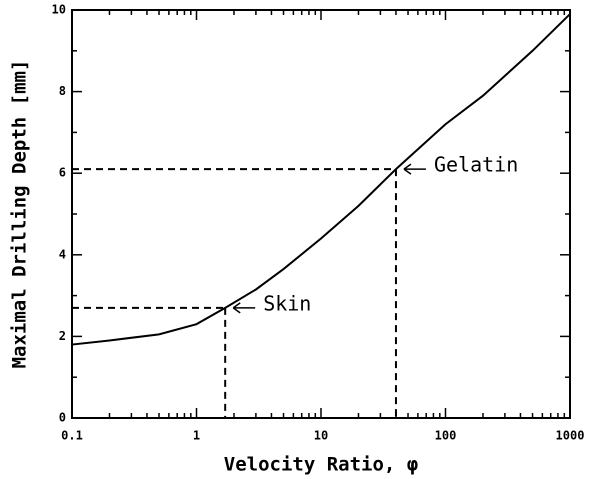 The height and width of the screenshot is (479, 598). What do you see at coordinates (476, 165) in the screenshot?
I see `annotation-label: Gelatin` at bounding box center [476, 165].